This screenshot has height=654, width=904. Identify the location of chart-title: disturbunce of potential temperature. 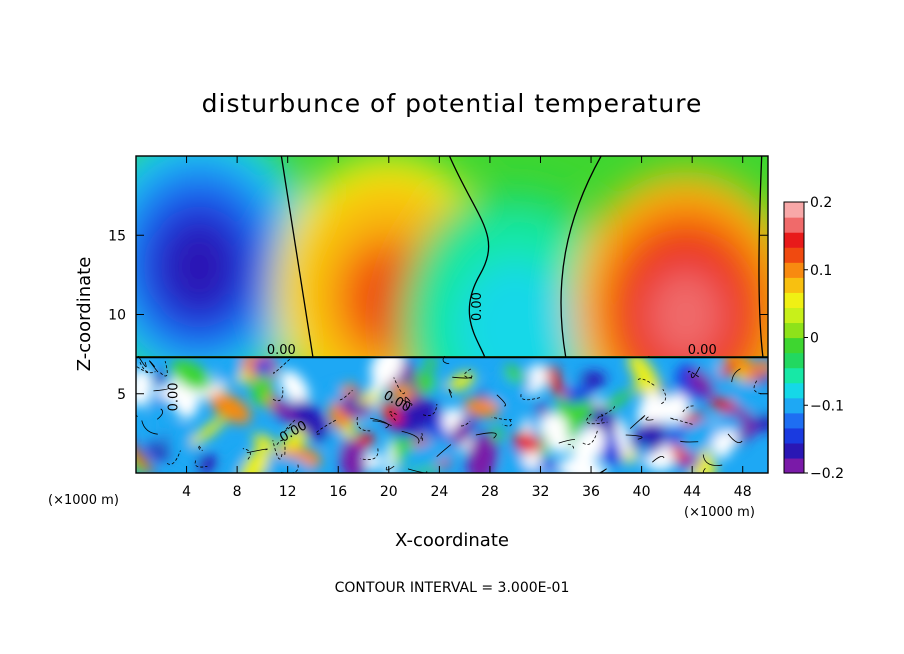
(452, 103).